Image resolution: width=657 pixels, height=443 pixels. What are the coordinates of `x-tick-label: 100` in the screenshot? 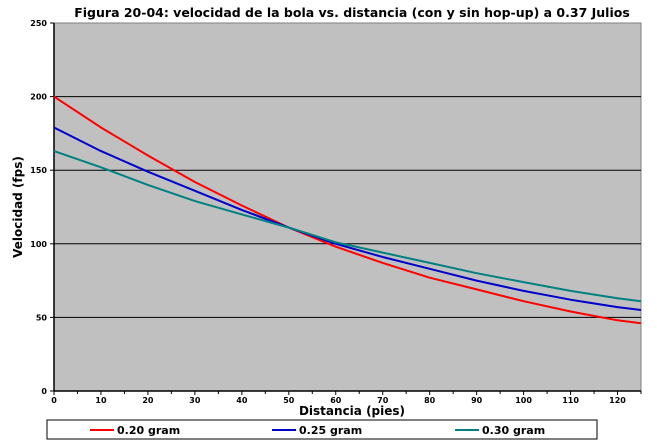 It's located at (523, 400).